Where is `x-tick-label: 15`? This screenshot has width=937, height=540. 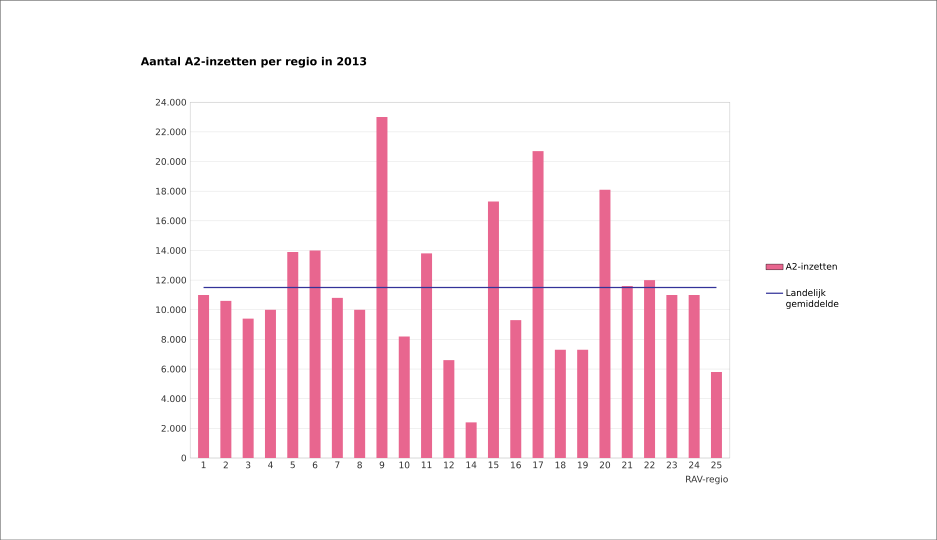
x-tick-label: 15 is located at coordinates (493, 464).